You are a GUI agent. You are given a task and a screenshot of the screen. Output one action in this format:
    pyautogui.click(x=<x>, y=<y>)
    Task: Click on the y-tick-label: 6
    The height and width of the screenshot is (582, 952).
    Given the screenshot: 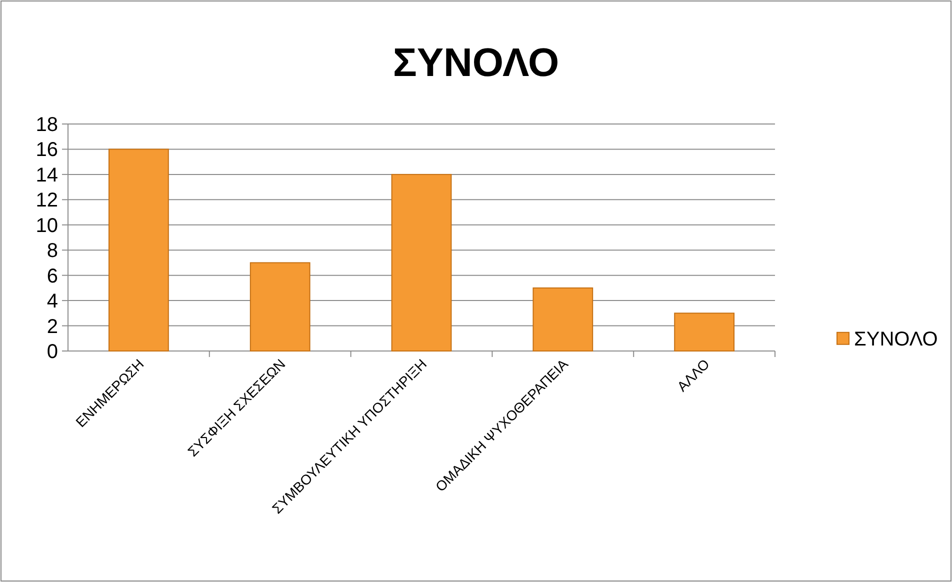 What is the action you would take?
    pyautogui.click(x=52, y=276)
    